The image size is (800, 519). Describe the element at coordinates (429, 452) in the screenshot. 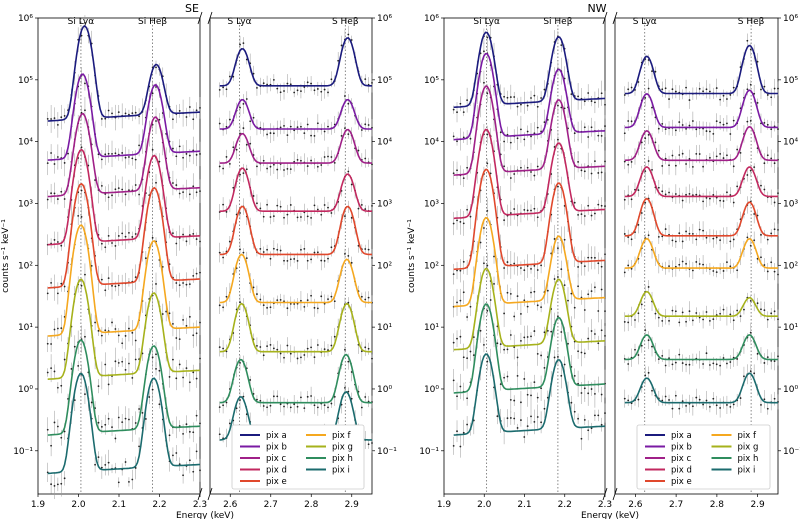

I see `y-tick-label-left-nw: 10⁻¹` at that location.